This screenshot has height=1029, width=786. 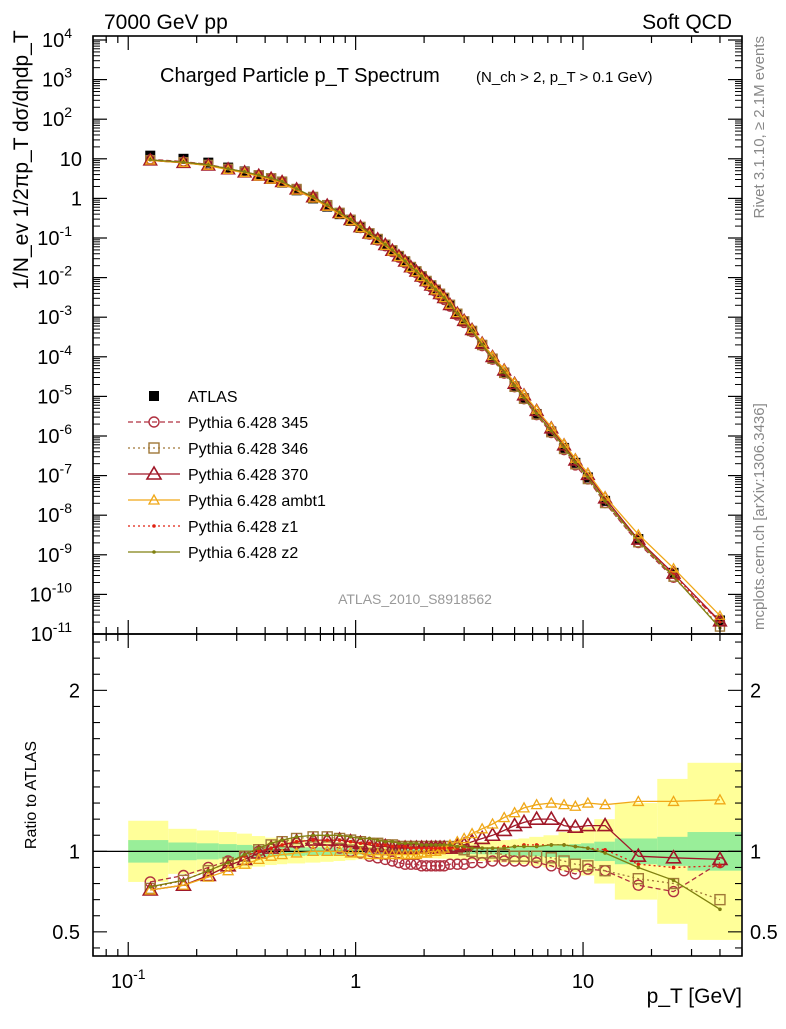 What do you see at coordinates (66, 933) in the screenshot?
I see `ratio-y-tick-label: 0.5` at bounding box center [66, 933].